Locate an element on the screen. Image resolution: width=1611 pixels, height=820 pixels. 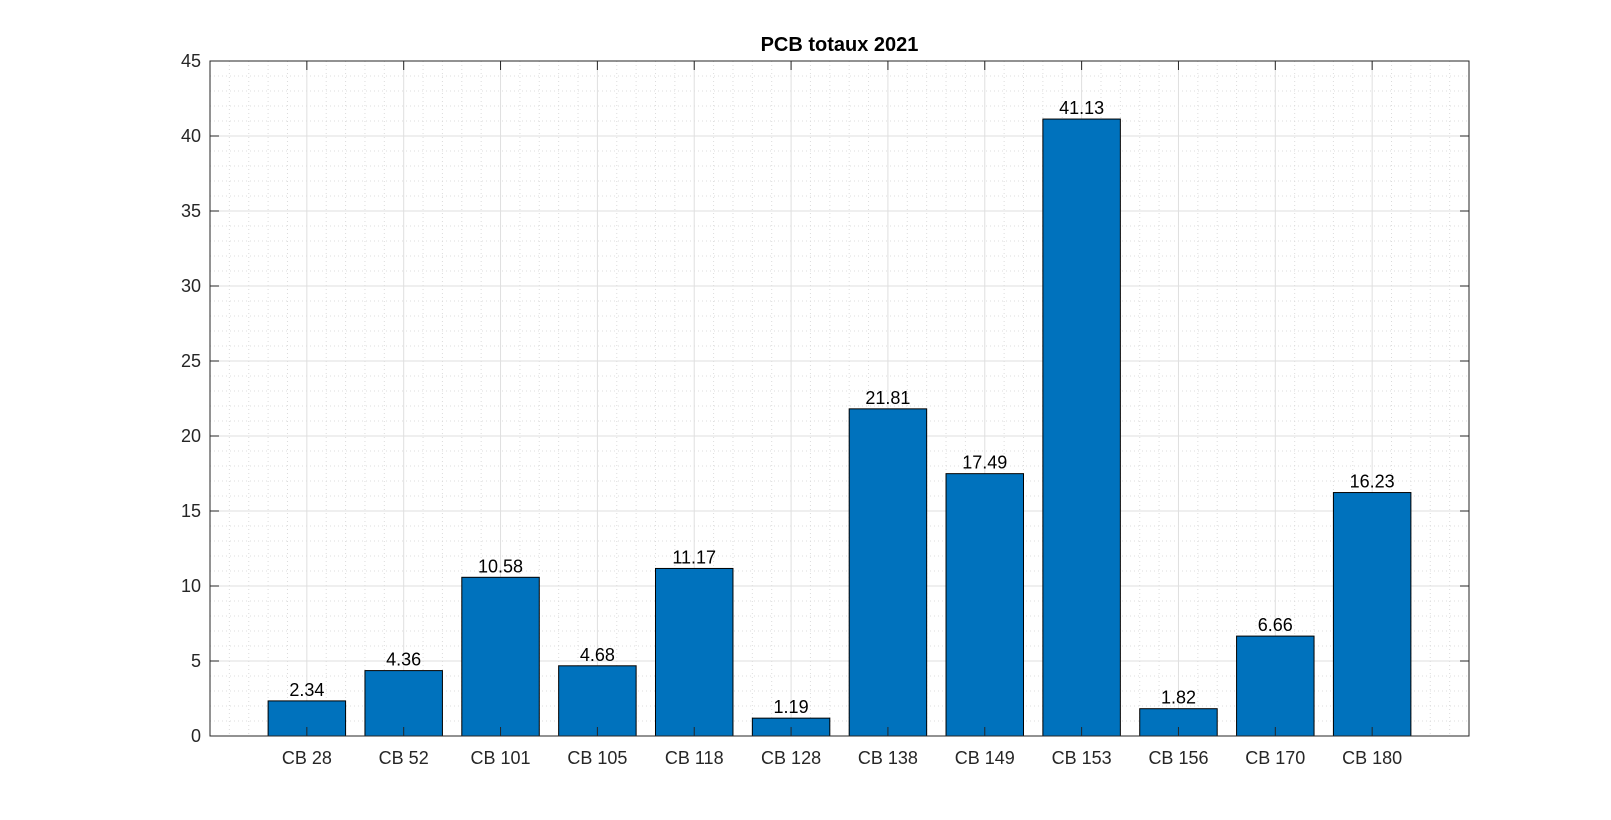
x-tick-label: CB 156 is located at coordinates (1178, 758).